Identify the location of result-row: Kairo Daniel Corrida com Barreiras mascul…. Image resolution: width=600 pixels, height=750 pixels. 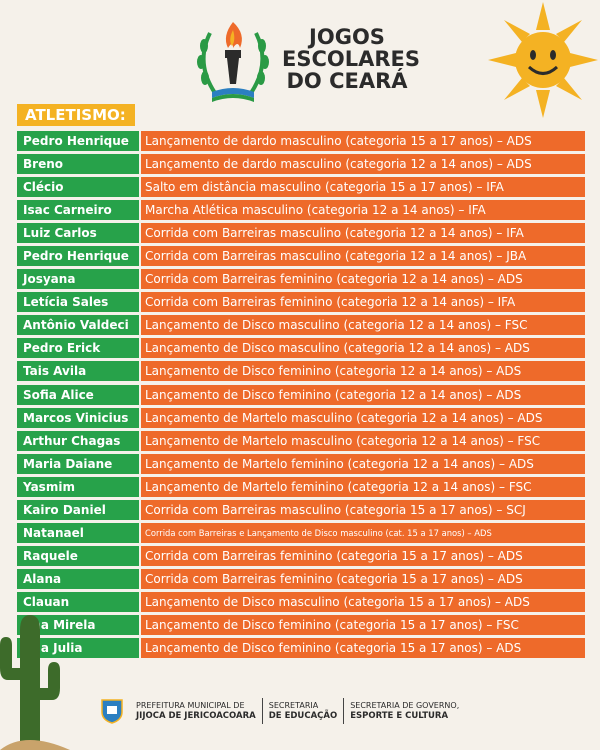
(301, 509).